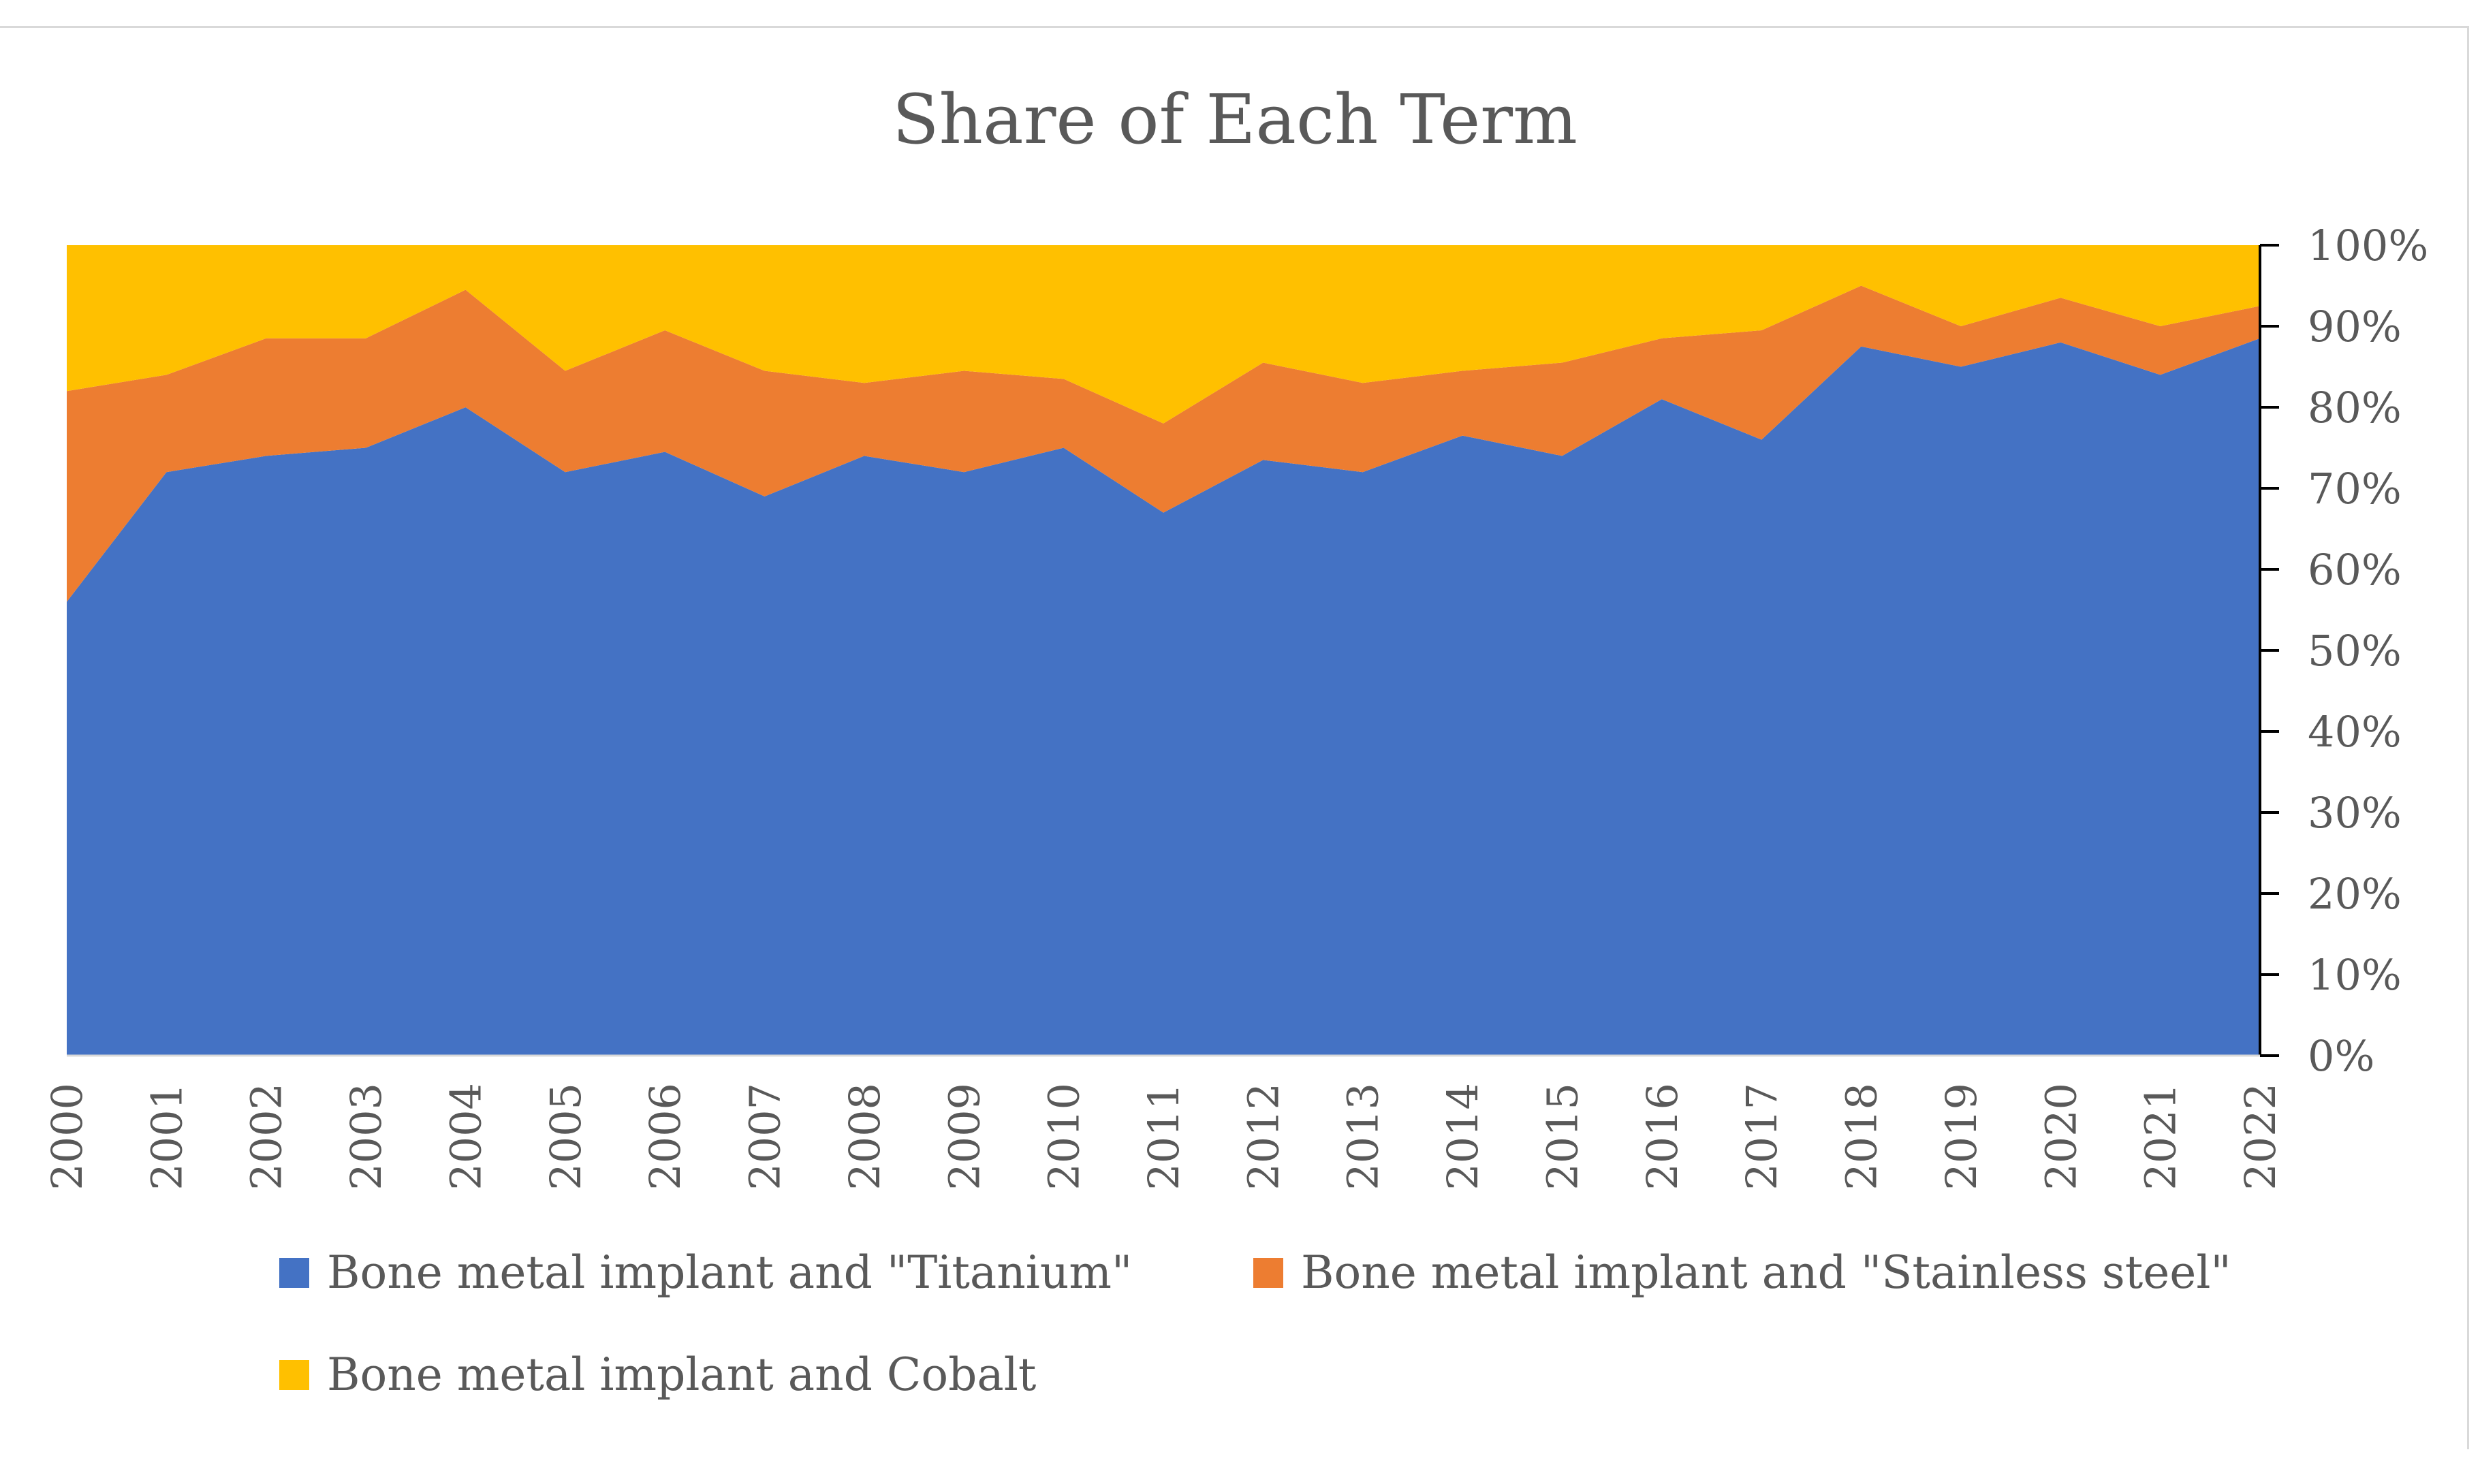 This screenshot has width=2480, height=1484. Describe the element at coordinates (267, 1136) in the screenshot. I see `x-tick-label: 2002` at that location.